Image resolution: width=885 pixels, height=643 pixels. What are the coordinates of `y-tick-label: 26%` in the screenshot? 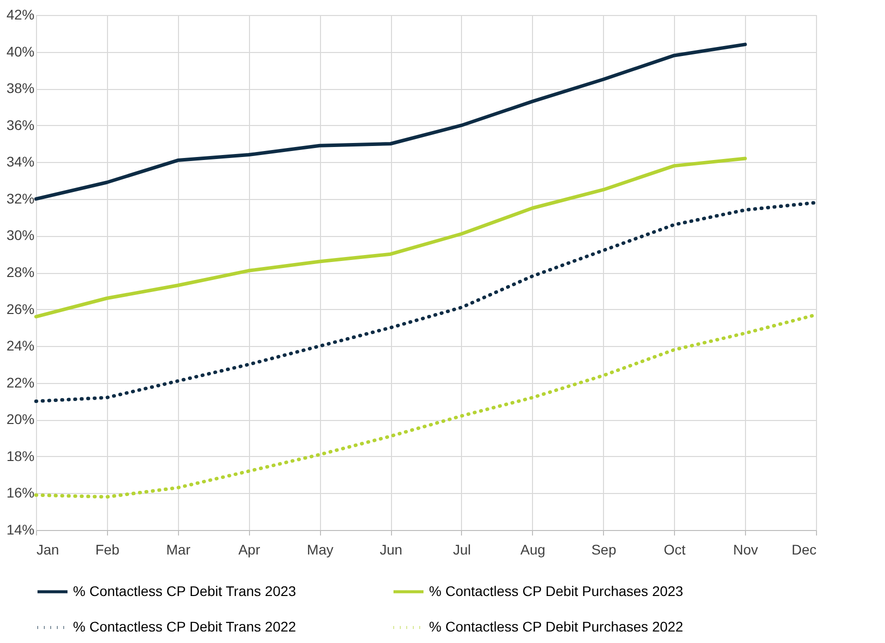 It's located at (20, 308).